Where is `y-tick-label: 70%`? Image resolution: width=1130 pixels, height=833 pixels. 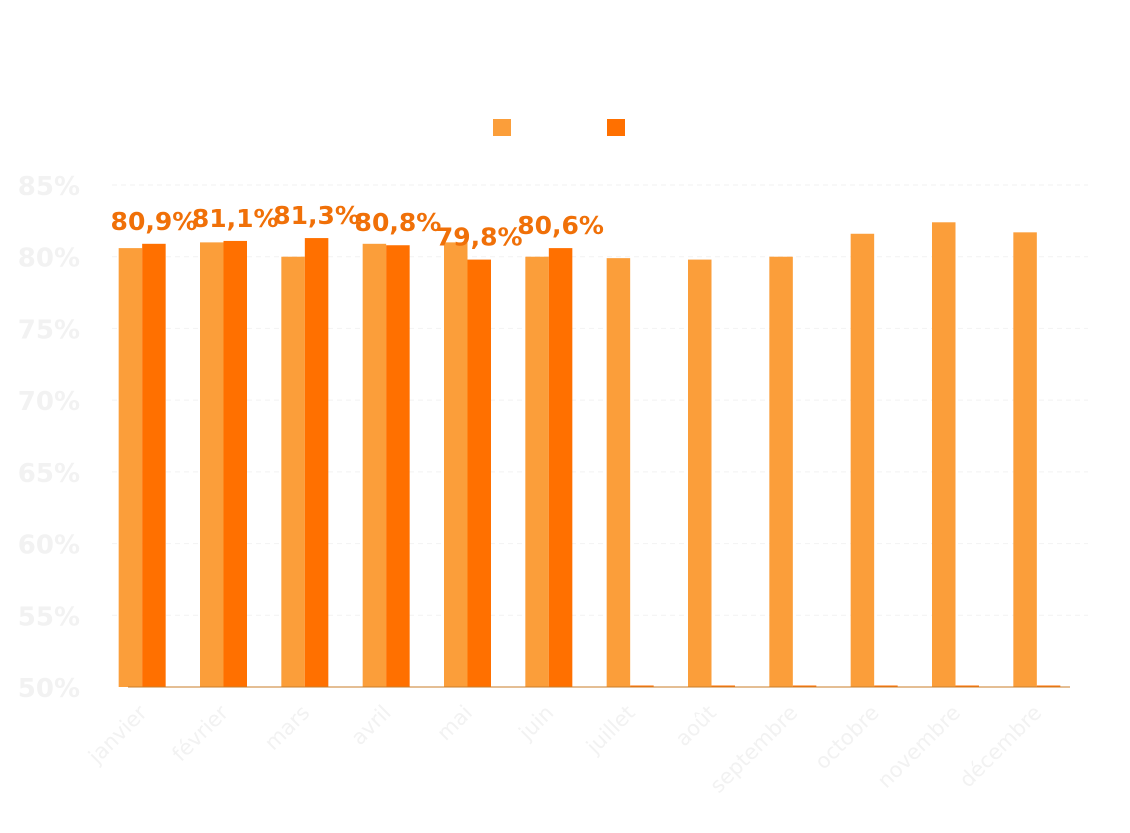
y-tick-label: 70% is located at coordinates (49, 402).